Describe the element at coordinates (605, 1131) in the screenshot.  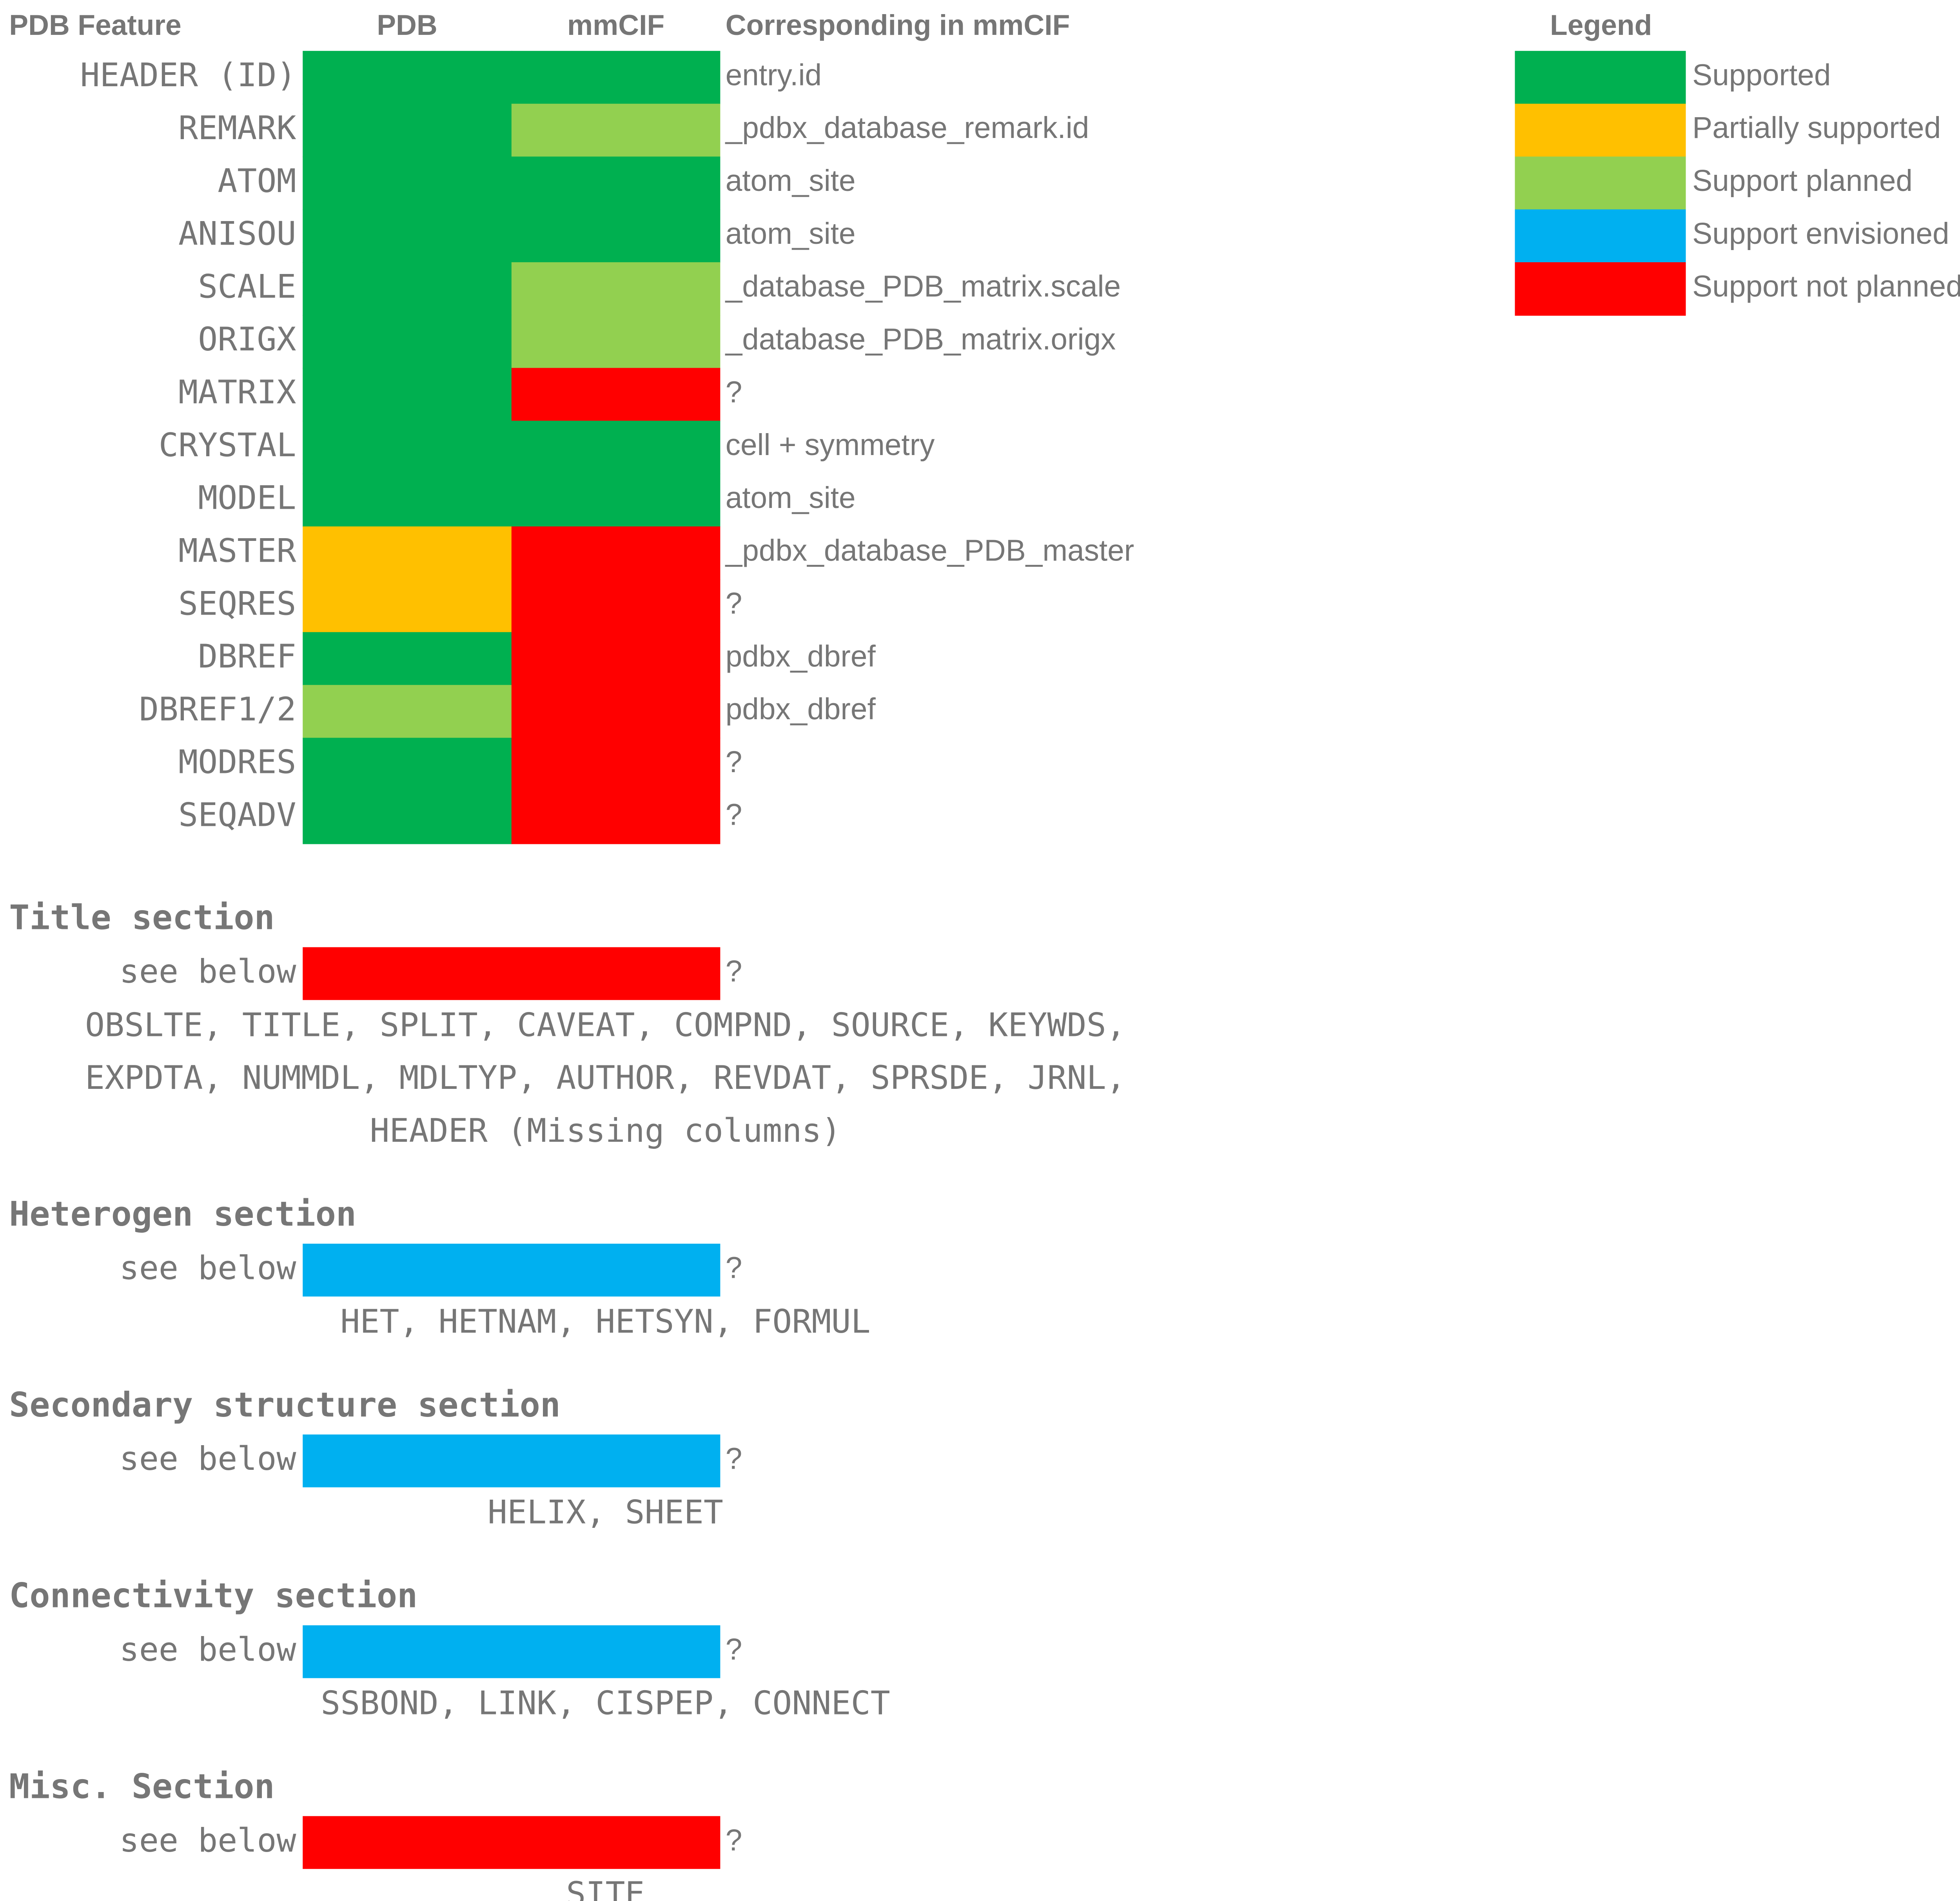
I see `section-members: HEADER (Missing columns)` at that location.